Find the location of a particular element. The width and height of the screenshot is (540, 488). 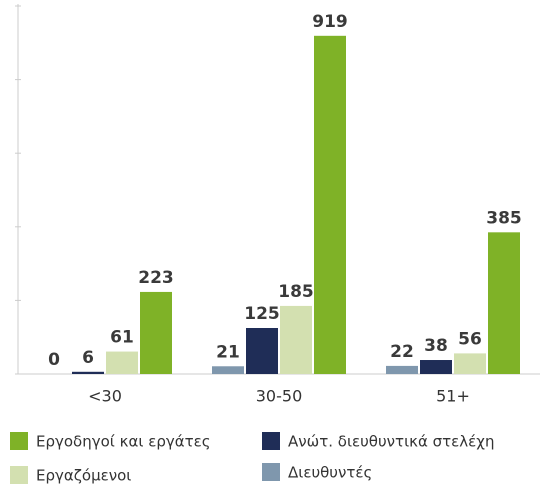

data-label: 919 is located at coordinates (330, 22).